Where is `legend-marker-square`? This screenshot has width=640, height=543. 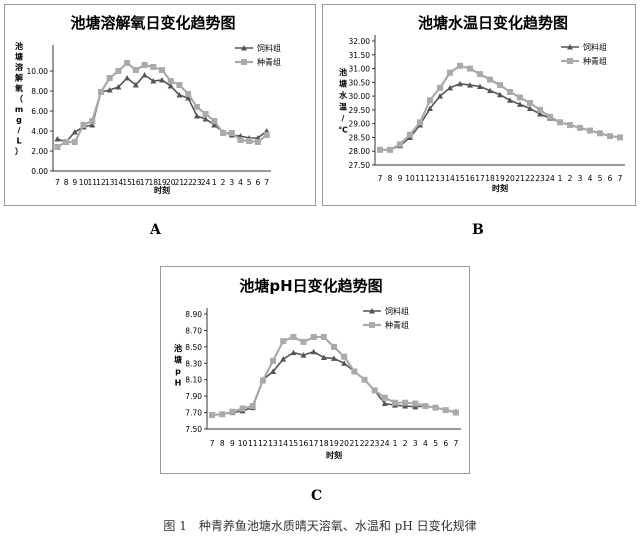 legend-marker-square is located at coordinates (570, 61).